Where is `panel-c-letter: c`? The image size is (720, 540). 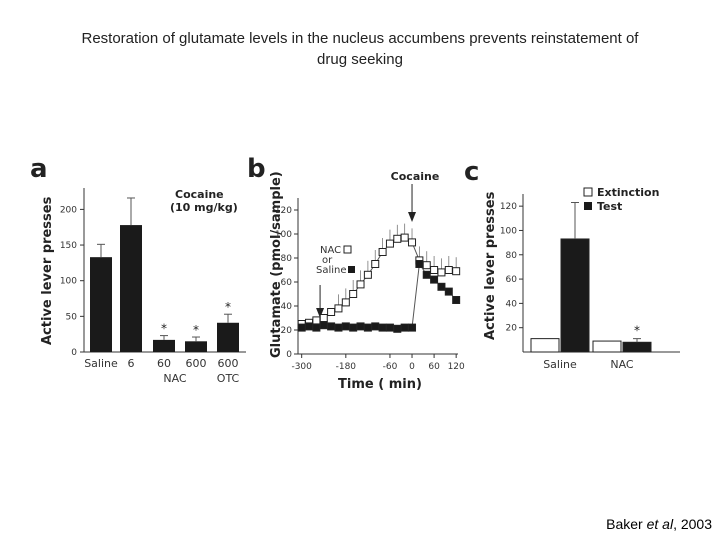 panel-c-letter: c is located at coordinates (471, 172).